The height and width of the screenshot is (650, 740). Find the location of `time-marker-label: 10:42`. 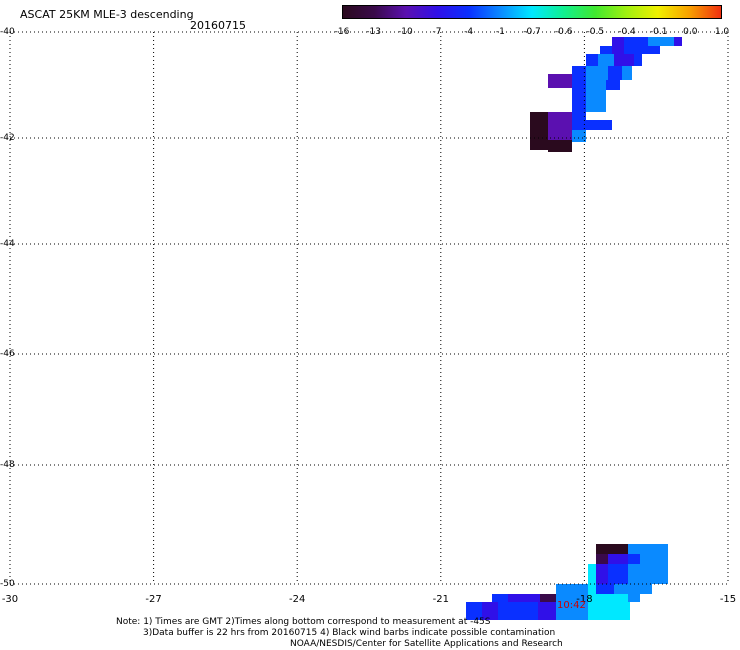

time-marker-label: 10:42 is located at coordinates (571, 605).